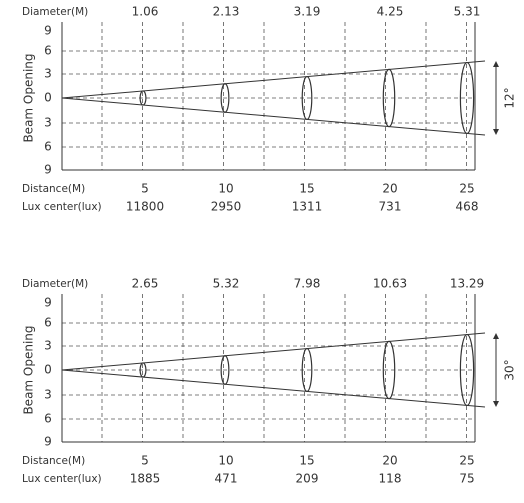  I want to click on angle-label: 12°, so click(510, 97).